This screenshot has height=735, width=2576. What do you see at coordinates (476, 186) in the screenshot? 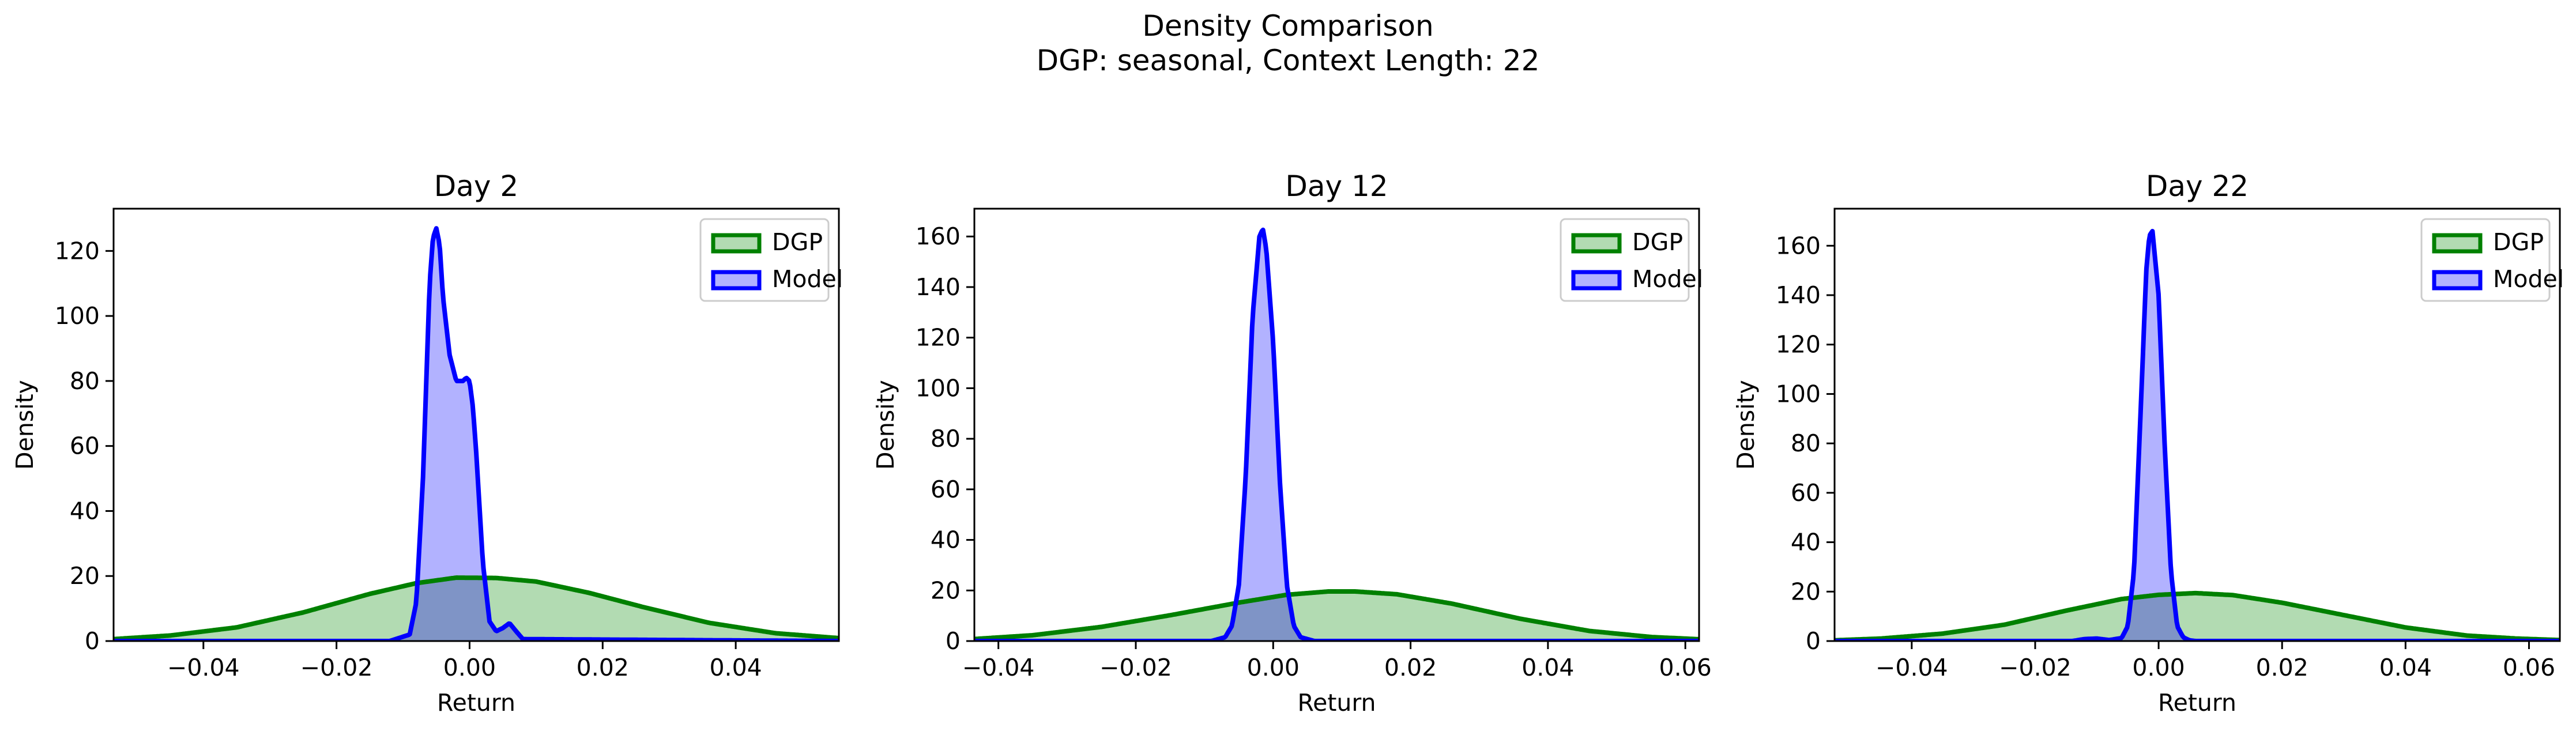
I see `subplot-title: Day 2` at bounding box center [476, 186].